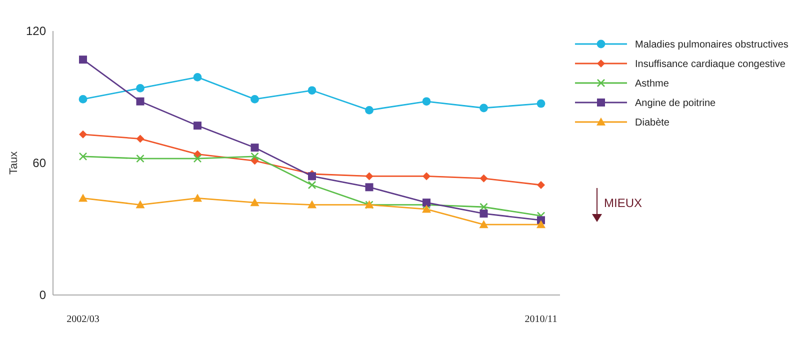 The width and height of the screenshot is (800, 340). What do you see at coordinates (541, 319) in the screenshot?
I see `x-tick-label: 2010/11` at bounding box center [541, 319].